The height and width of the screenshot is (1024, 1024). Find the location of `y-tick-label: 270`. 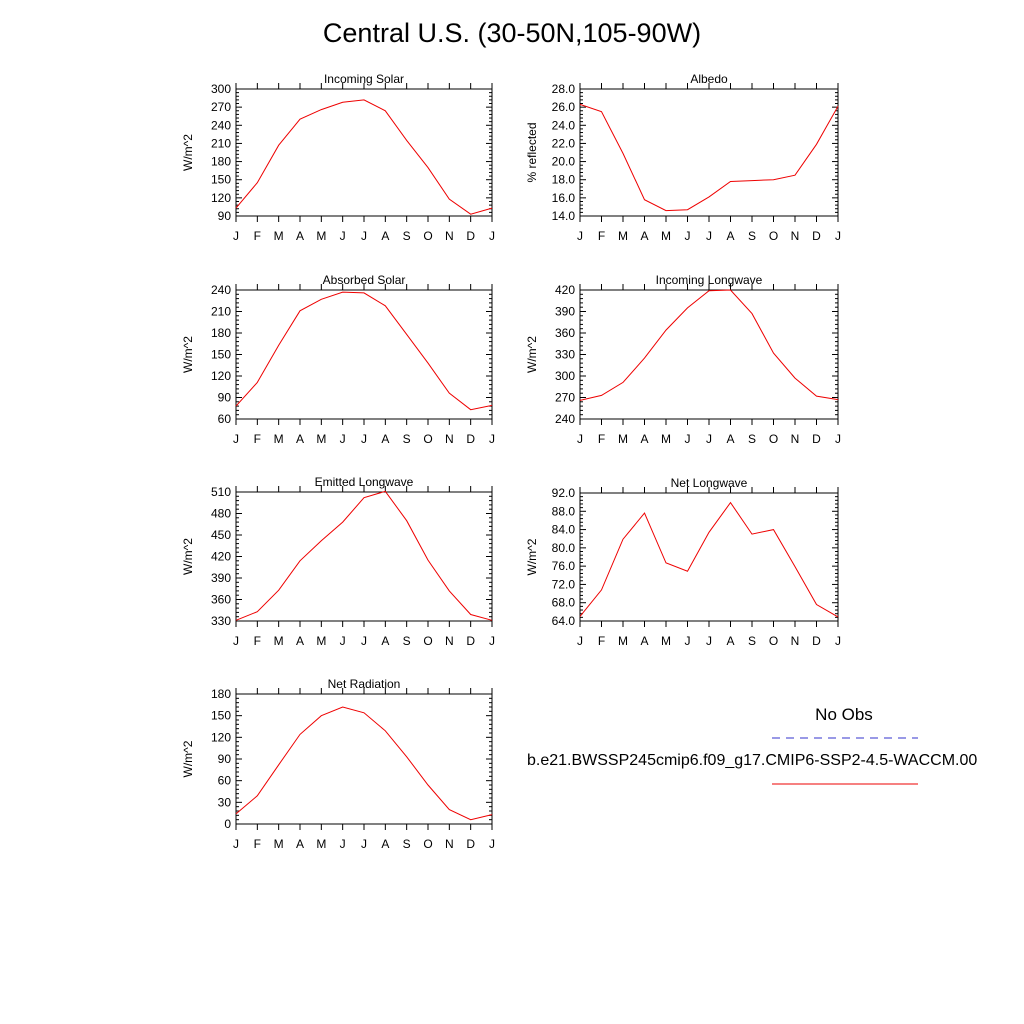

y-tick-label: 270 is located at coordinates (221, 107).